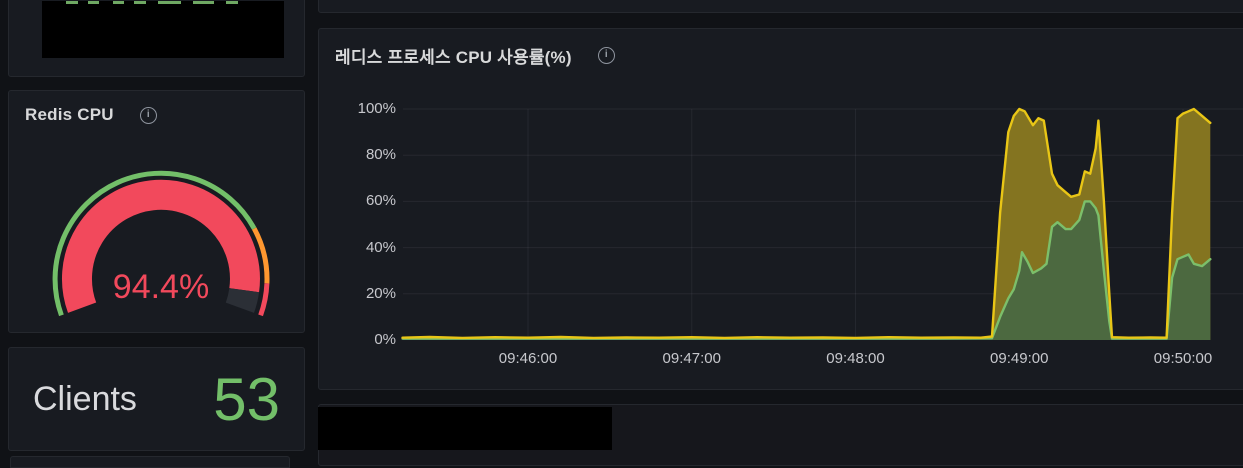 This screenshot has height=468, width=1243. I want to click on panel-top-right-cropped, so click(780, 6).